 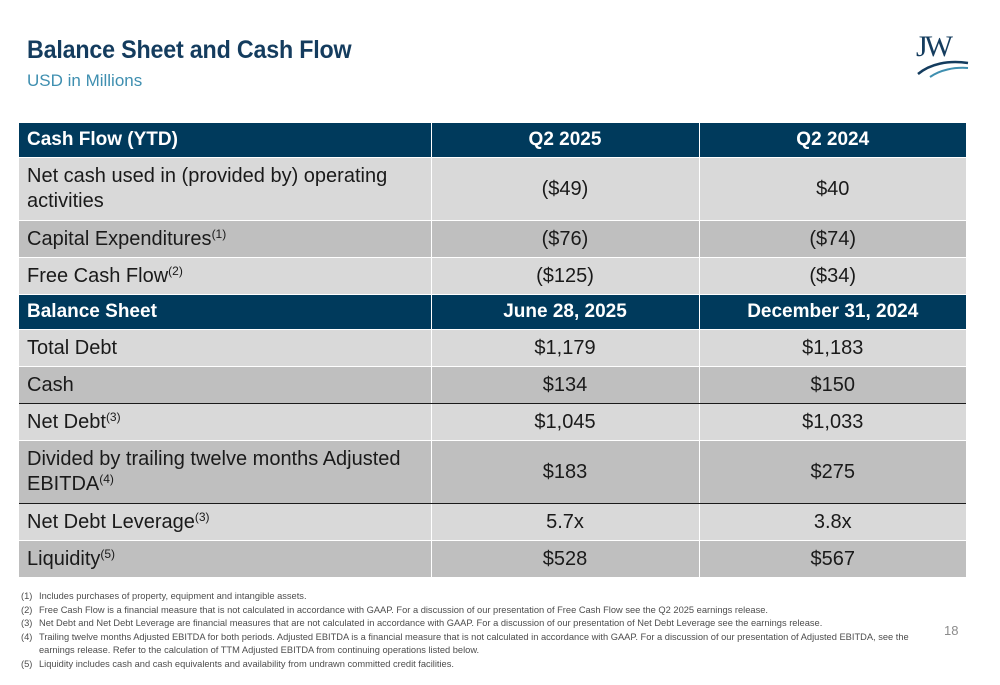 What do you see at coordinates (832, 276) in the screenshot?
I see `value-cell: ($34)` at bounding box center [832, 276].